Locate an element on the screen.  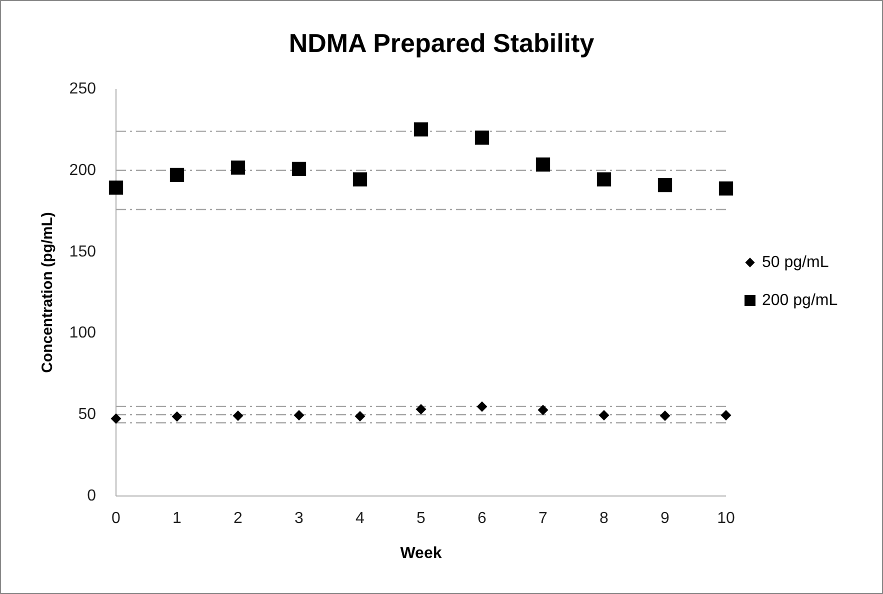
x-tick-label: 10 is located at coordinates (726, 518).